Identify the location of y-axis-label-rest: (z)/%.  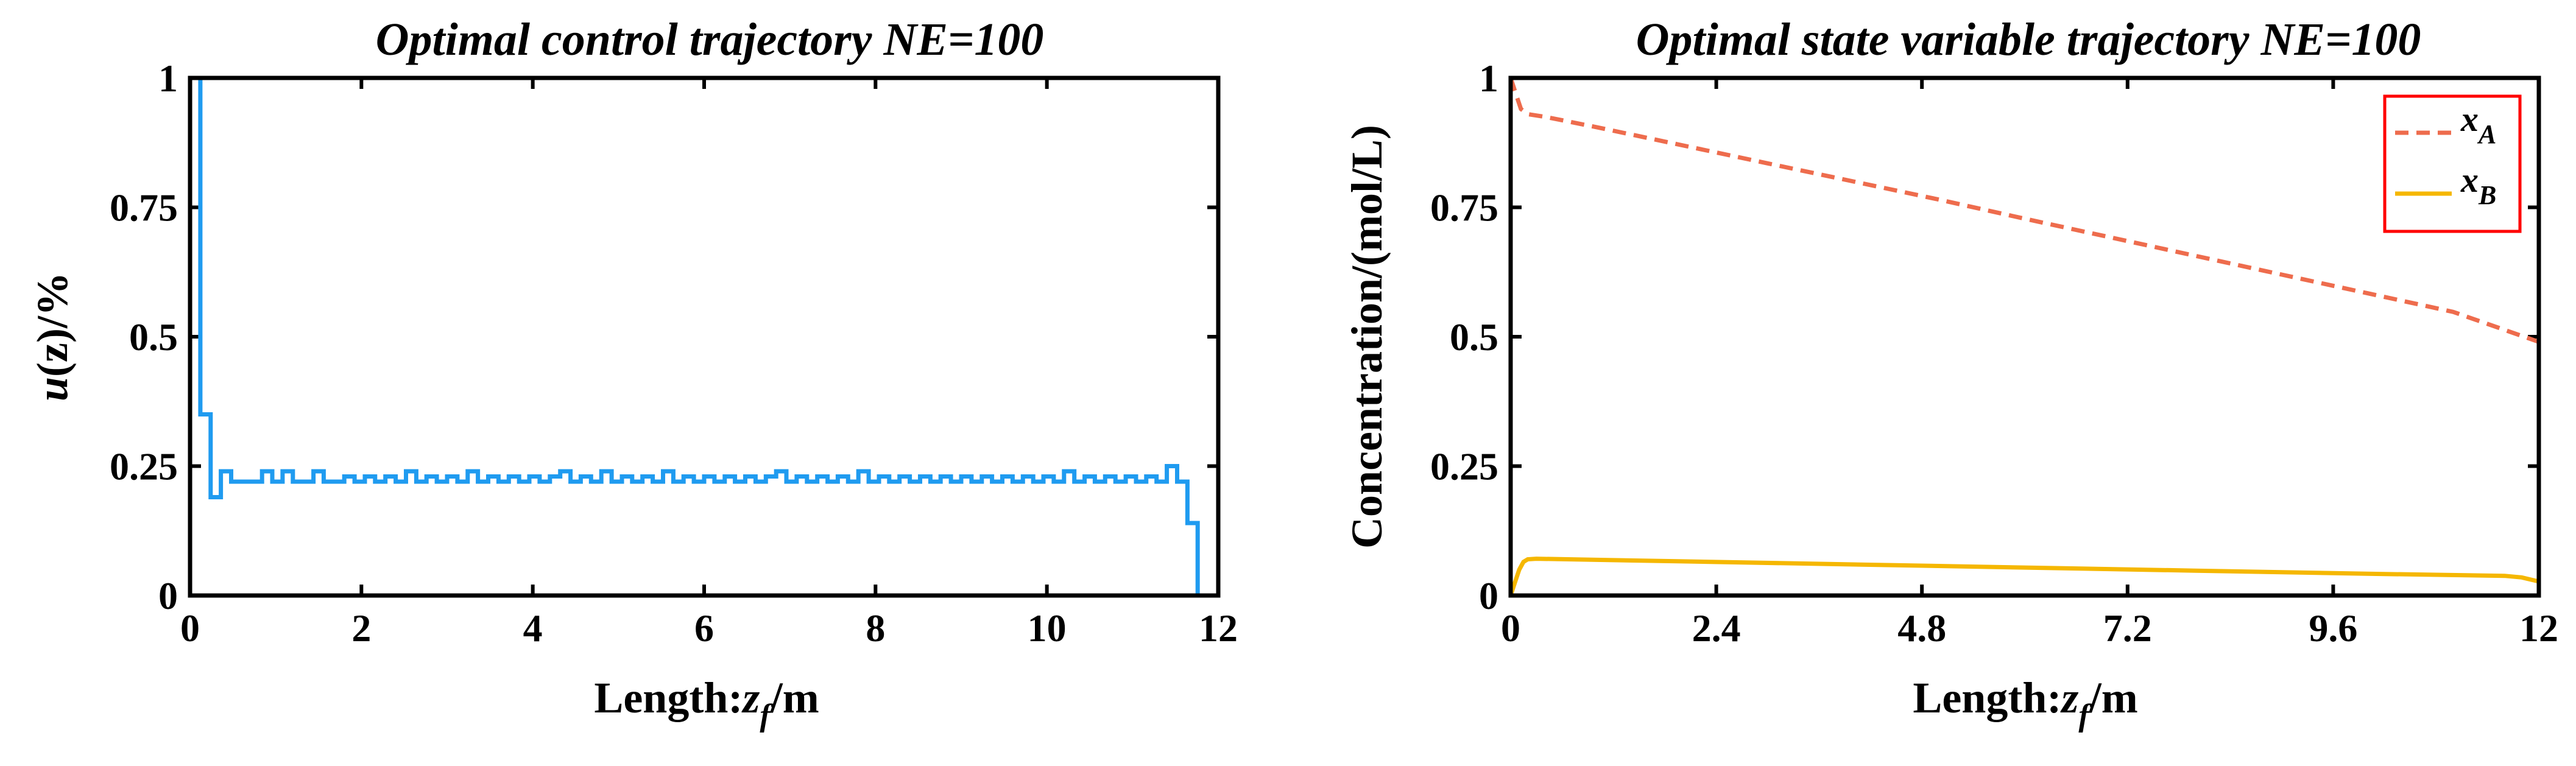
(52, 324).